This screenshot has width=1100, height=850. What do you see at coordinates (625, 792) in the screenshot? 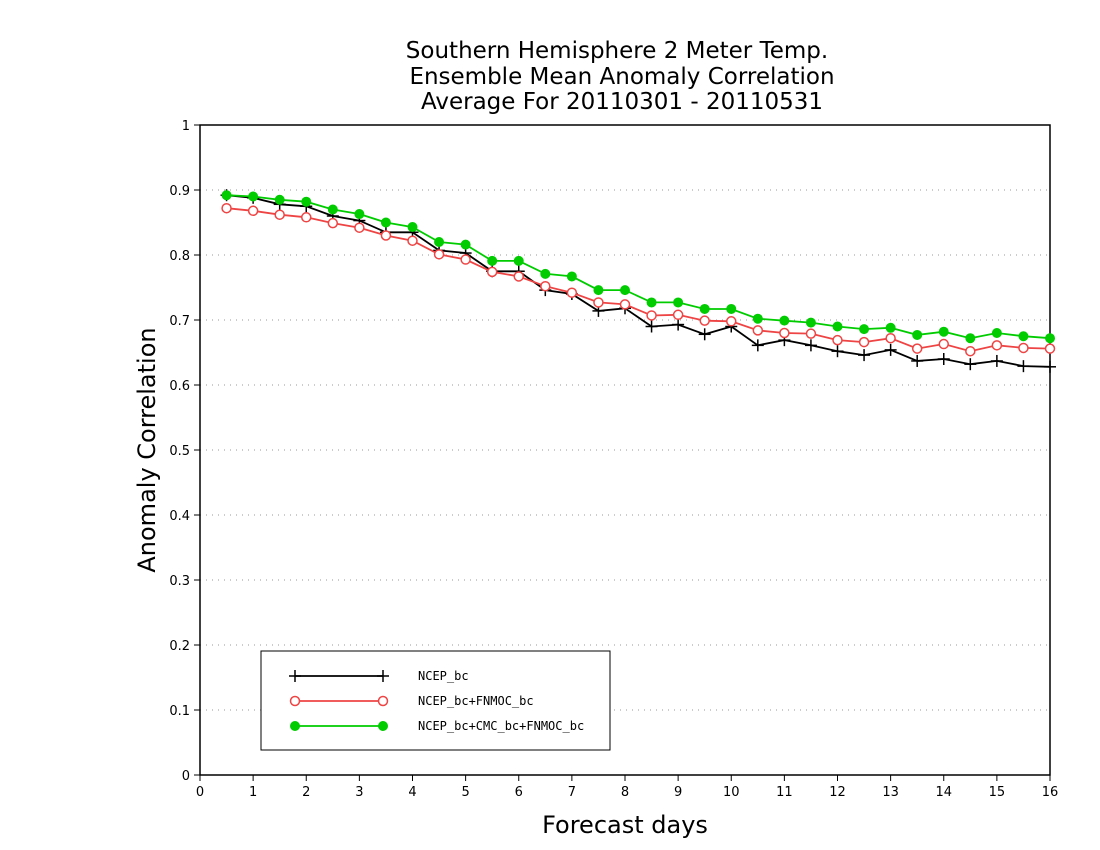
I see `x-tick-label: 8` at bounding box center [625, 792].